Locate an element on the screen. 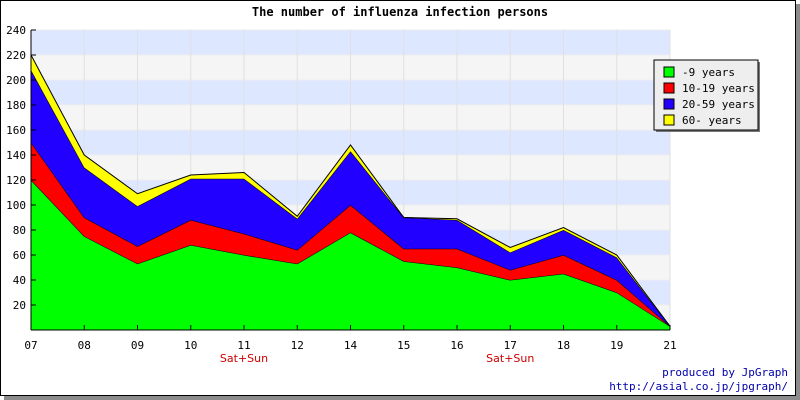  x-tick-label: 16 is located at coordinates (456, 345).